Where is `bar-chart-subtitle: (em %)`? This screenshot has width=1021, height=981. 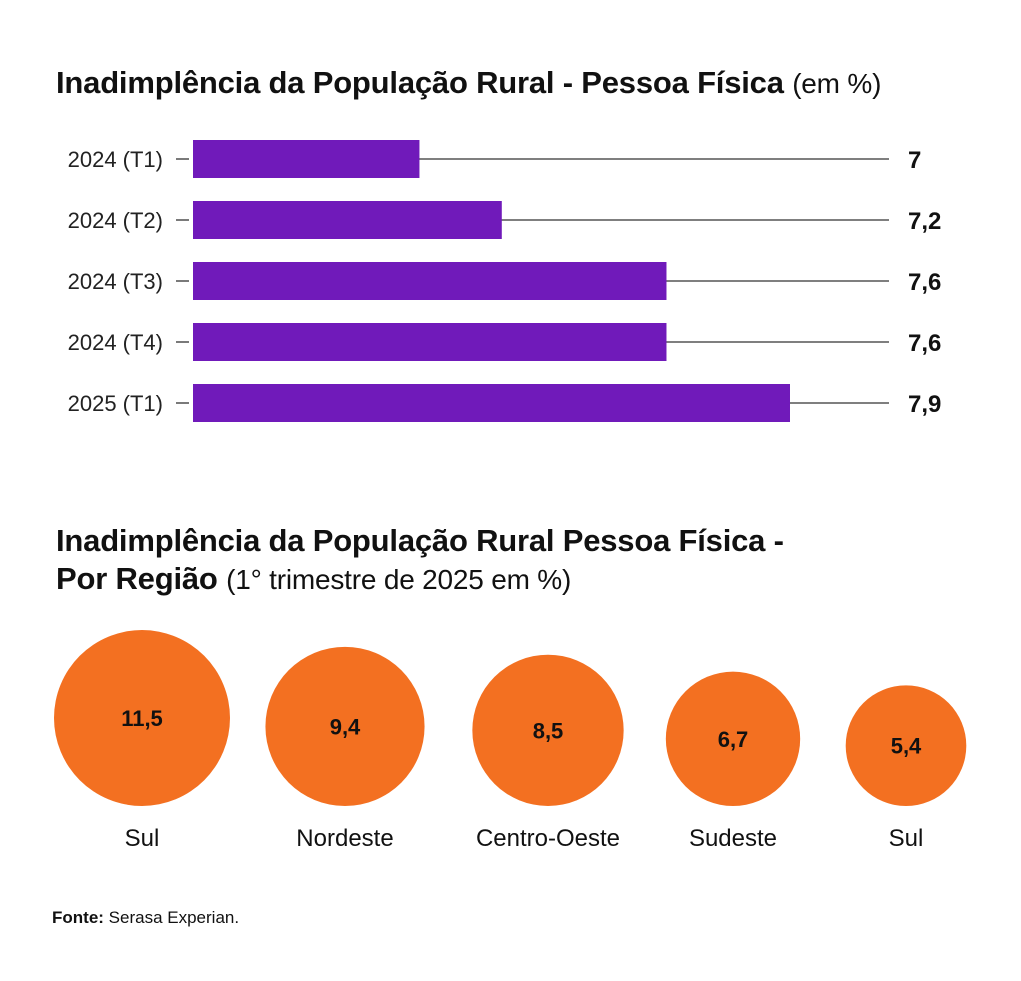
bar-chart-subtitle: (em %) is located at coordinates (837, 83).